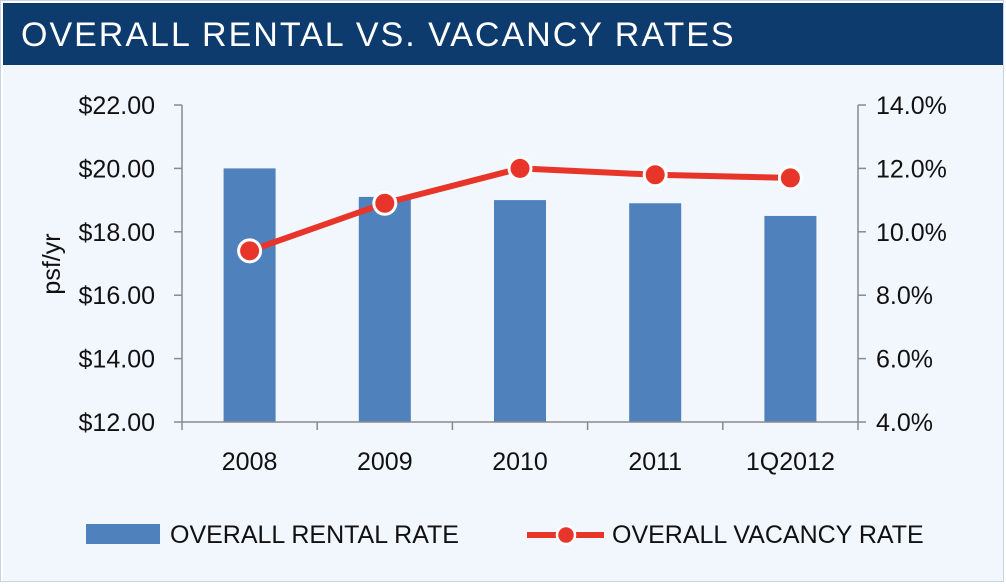 This screenshot has height=584, width=1006. I want to click on bar-1Q2012, so click(790, 318).